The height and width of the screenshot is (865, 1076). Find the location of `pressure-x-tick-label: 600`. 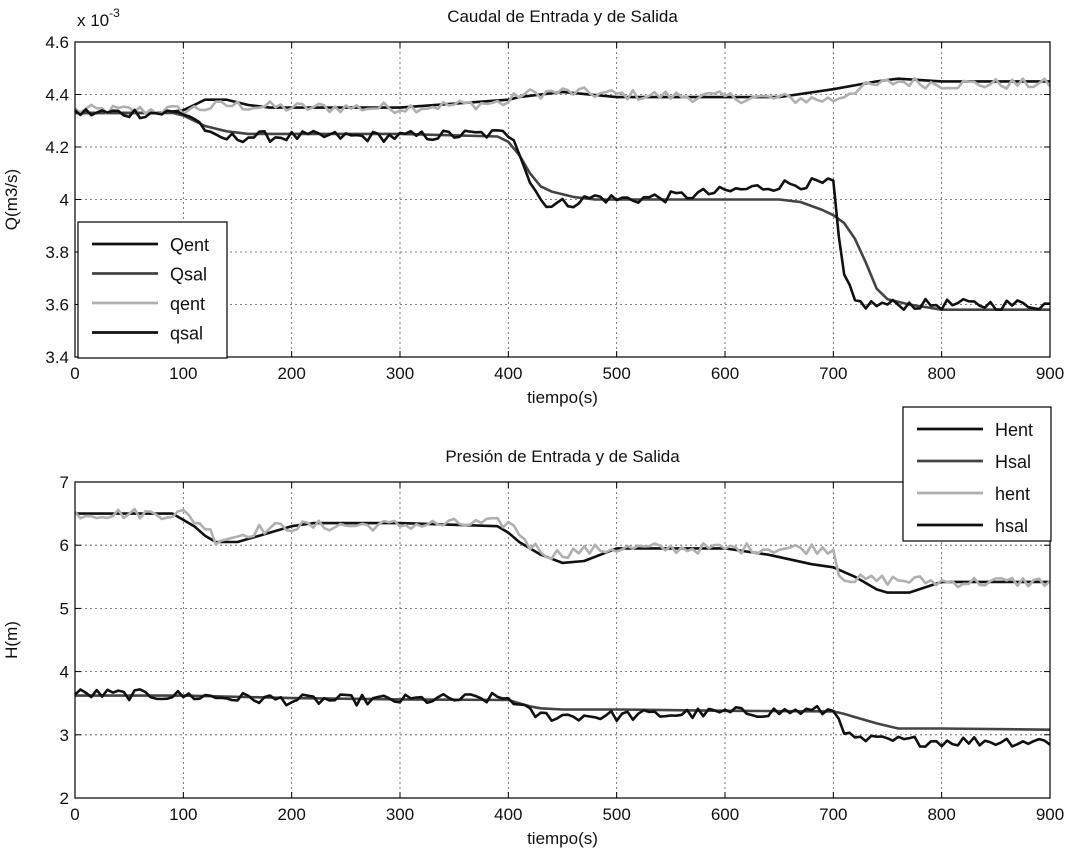

pressure-x-tick-label: 600 is located at coordinates (725, 814).